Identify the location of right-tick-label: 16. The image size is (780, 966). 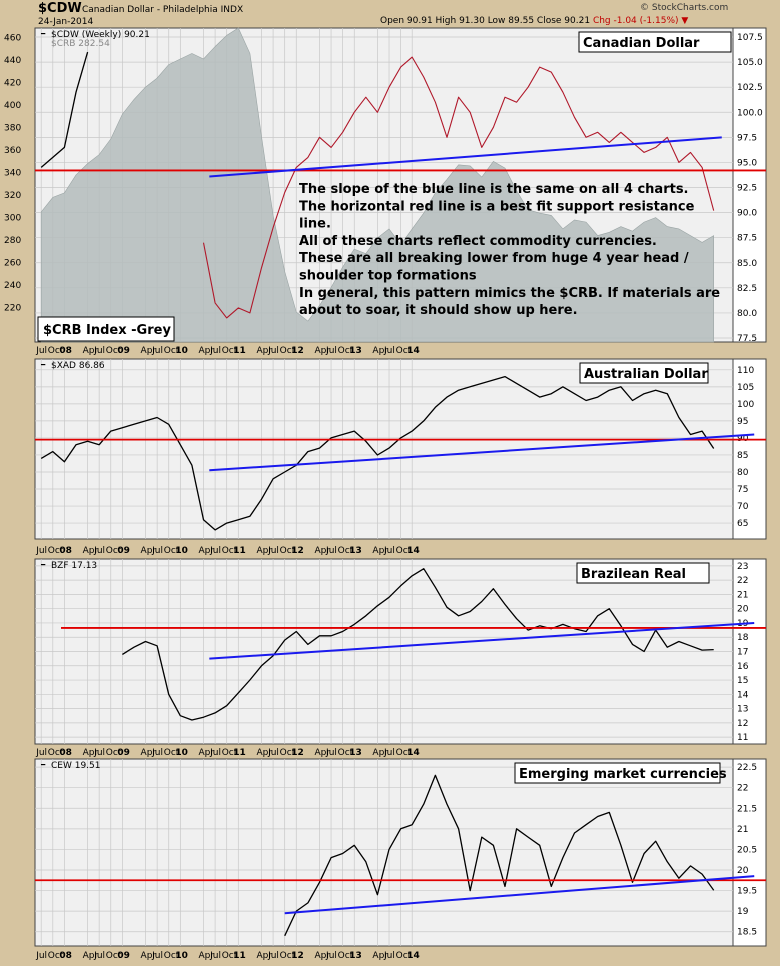
(743, 667).